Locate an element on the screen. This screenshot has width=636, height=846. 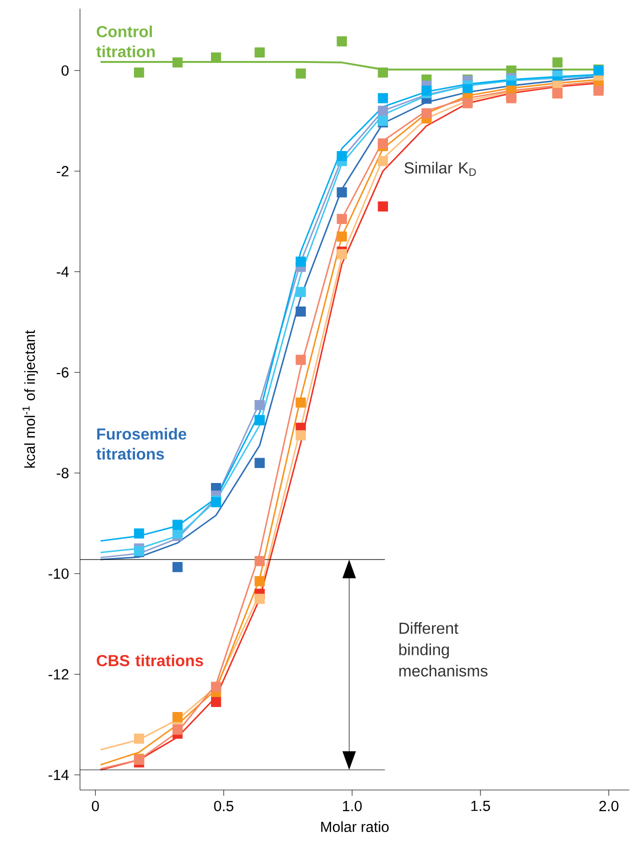
annotation: Similar K$_{D}$ is located at coordinates (440, 169).